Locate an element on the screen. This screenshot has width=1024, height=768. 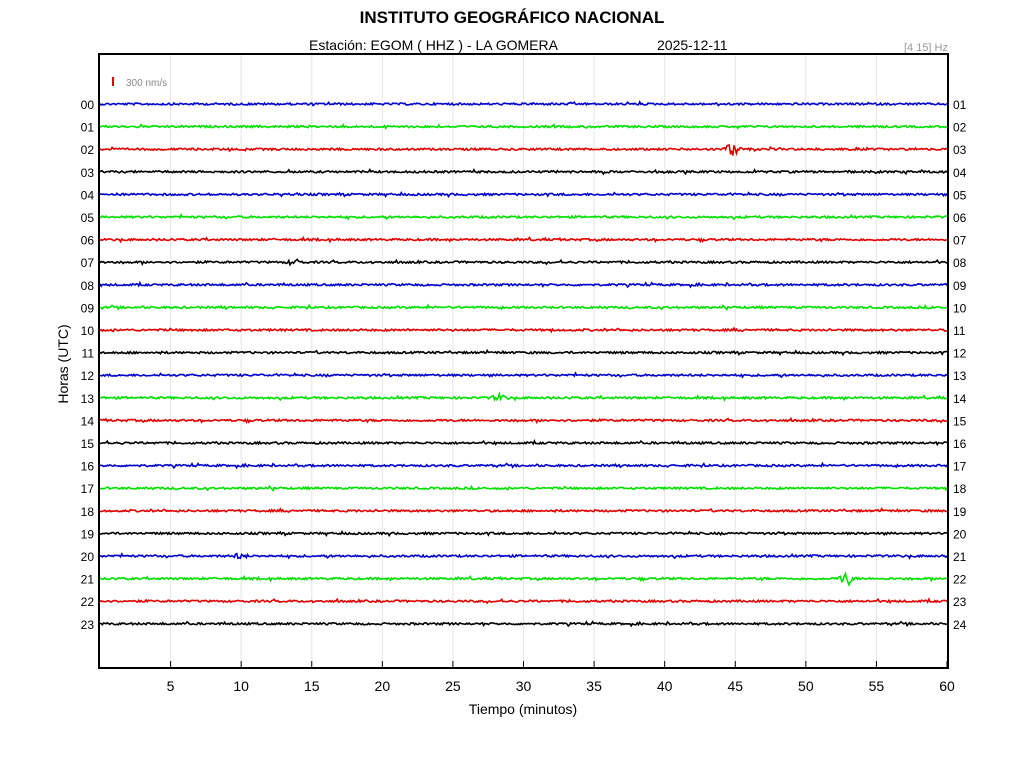
hour-label-left: 18 is located at coordinates (88, 512).